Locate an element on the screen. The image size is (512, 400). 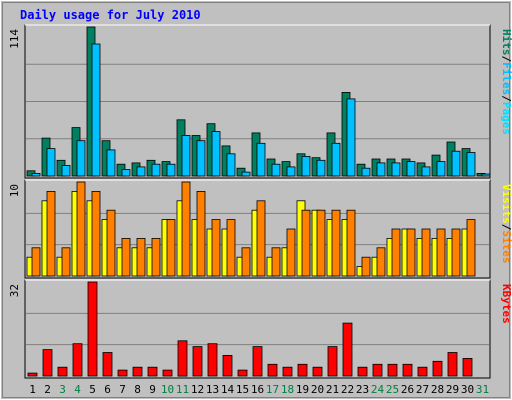
x-tick-label: 3 is located at coordinates (62, 389).